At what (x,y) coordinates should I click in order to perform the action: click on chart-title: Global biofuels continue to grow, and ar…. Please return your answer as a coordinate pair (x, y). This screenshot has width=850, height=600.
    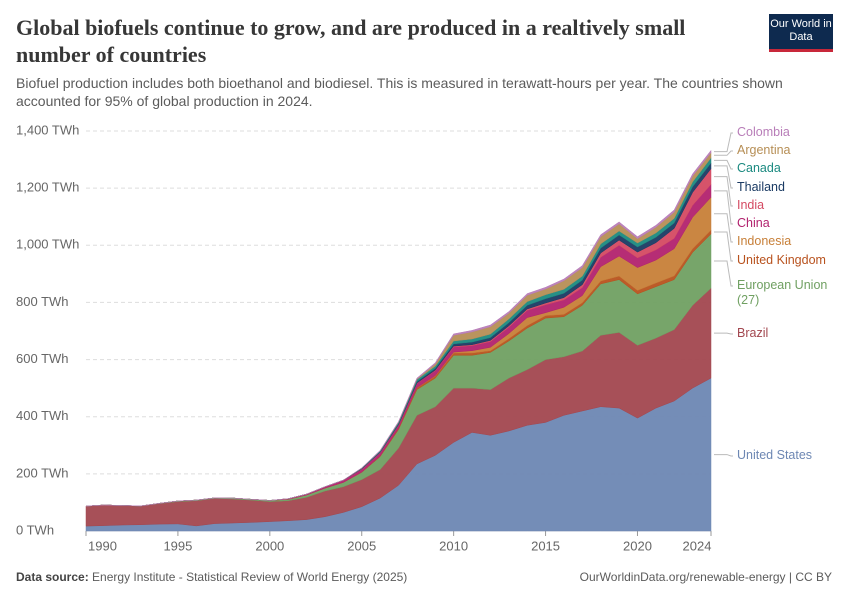
    Looking at the image, I should click on (351, 41).